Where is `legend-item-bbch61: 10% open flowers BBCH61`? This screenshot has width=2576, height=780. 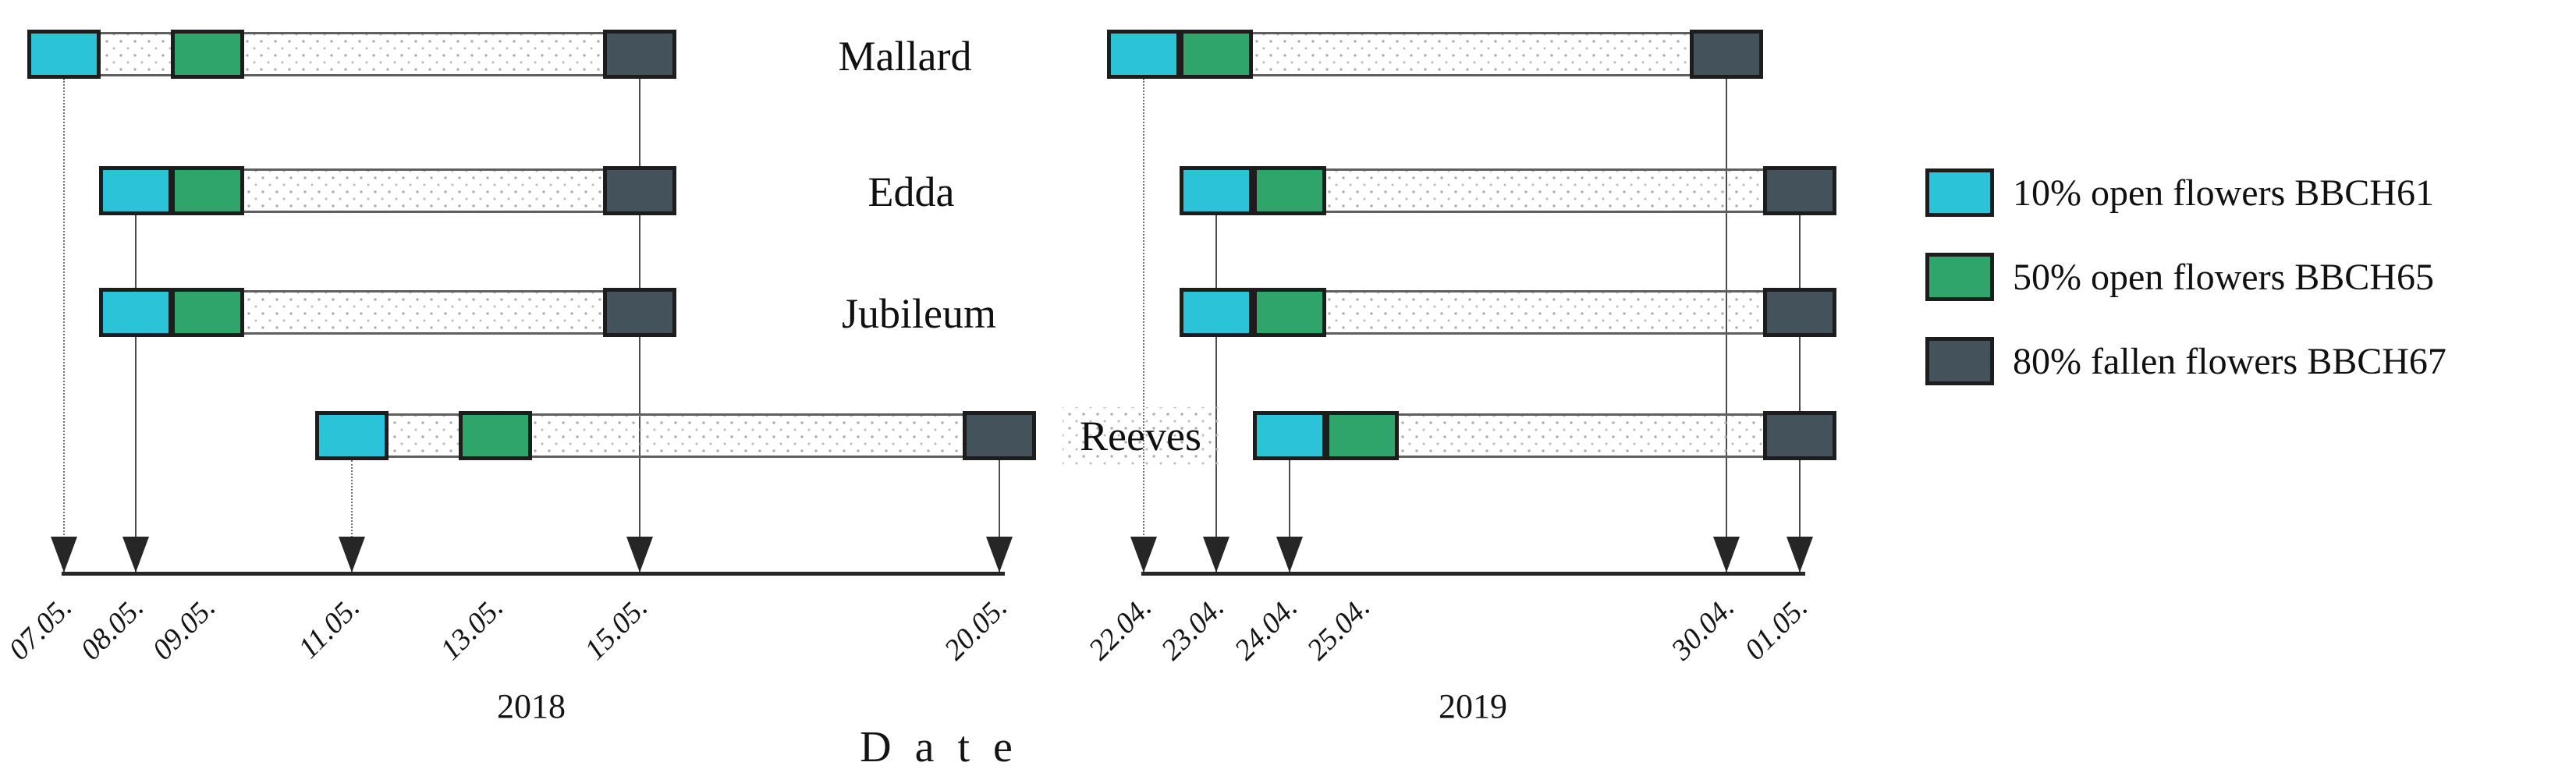
legend-item-bbch61: 10% open flowers BBCH61 is located at coordinates (2185, 193).